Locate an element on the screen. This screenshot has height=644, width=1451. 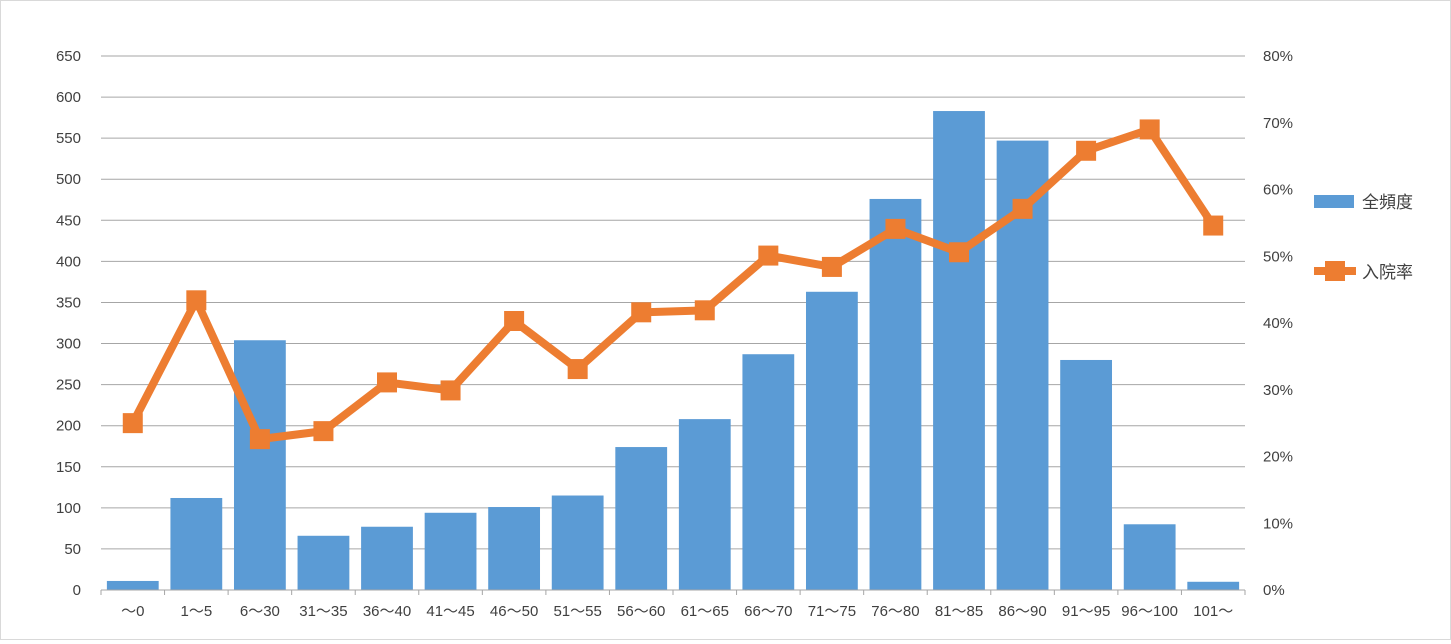
right-axis-tick-label: 30% is located at coordinates (1278, 390).